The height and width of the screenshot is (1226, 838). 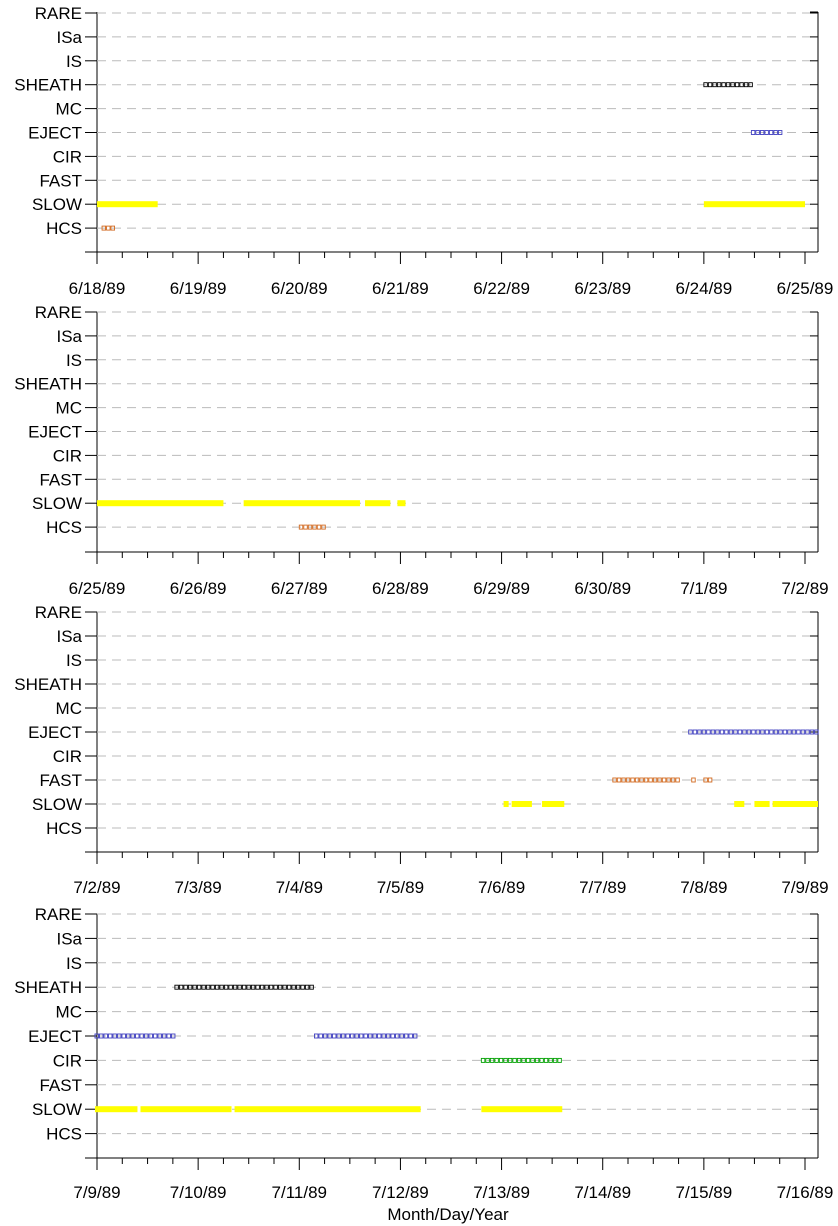 What do you see at coordinates (703, 887) in the screenshot?
I see `x-tick-label: 7/8/89` at bounding box center [703, 887].